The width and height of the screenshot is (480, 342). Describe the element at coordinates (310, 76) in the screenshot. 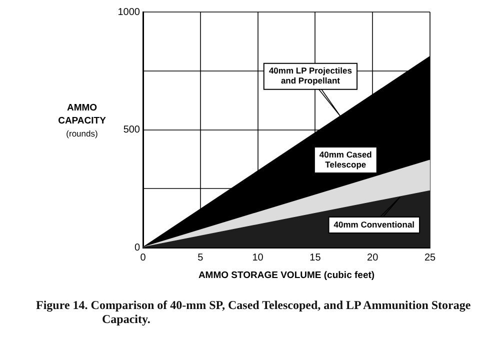

I see `annotation: 40mm LP Projectiles and Propellant` at that location.